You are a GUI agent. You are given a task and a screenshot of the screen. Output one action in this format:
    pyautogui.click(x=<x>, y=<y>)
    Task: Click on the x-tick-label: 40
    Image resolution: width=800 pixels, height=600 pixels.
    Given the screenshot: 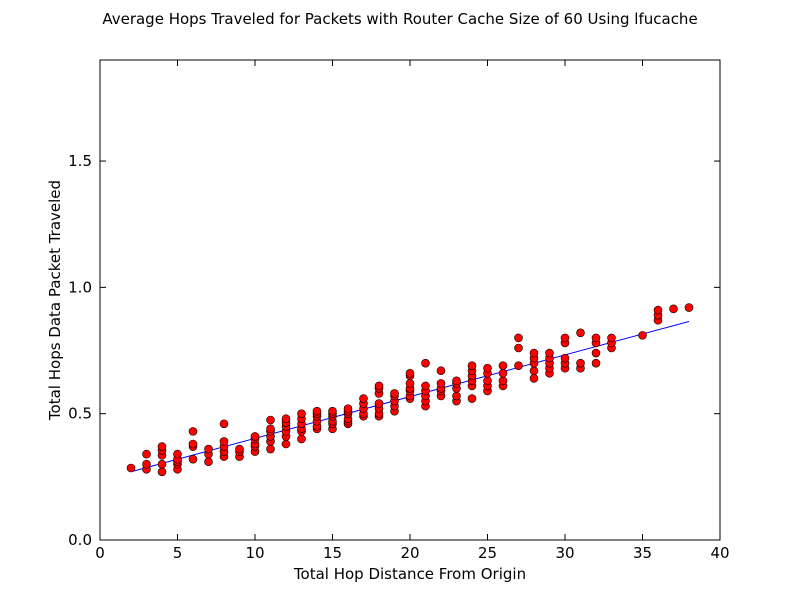 What is the action you would take?
    pyautogui.click(x=719, y=553)
    